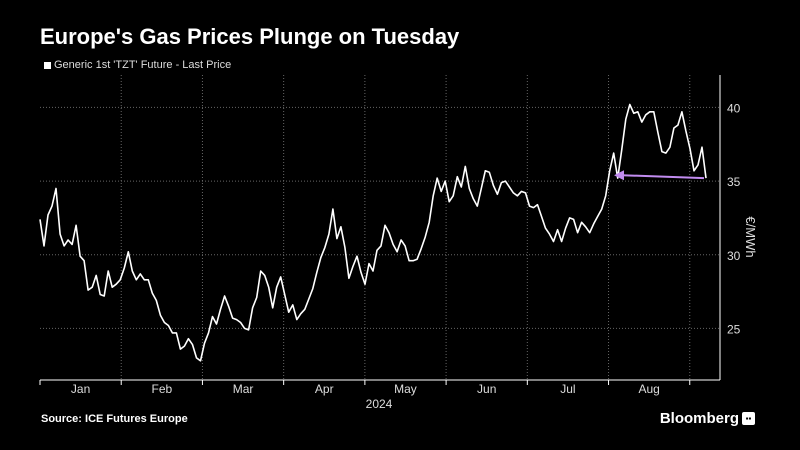 The image size is (800, 450). I want to click on annotation-arrow-head, so click(619, 175).